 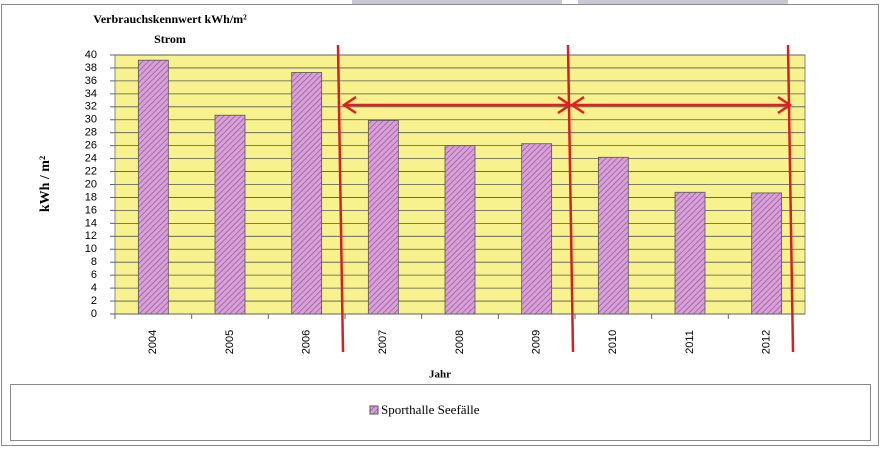 I want to click on y-tick-label: 26, so click(x=91, y=146).